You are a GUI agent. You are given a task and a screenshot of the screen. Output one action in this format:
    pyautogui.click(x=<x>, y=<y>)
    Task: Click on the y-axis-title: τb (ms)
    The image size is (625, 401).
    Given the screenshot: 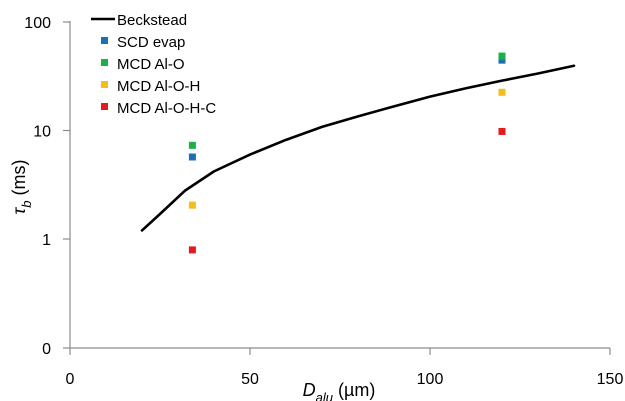 What is the action you would take?
    pyautogui.click(x=21, y=187)
    